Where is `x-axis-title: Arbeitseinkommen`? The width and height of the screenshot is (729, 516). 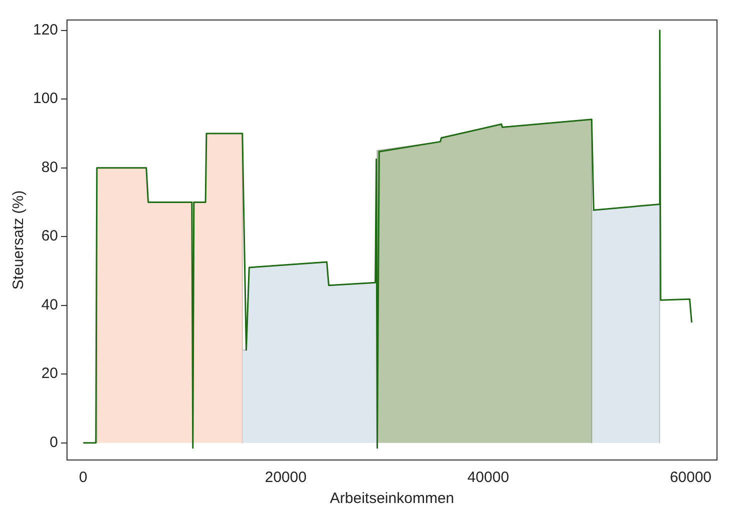 x-axis-title: Arbeitseinkommen is located at coordinates (392, 499).